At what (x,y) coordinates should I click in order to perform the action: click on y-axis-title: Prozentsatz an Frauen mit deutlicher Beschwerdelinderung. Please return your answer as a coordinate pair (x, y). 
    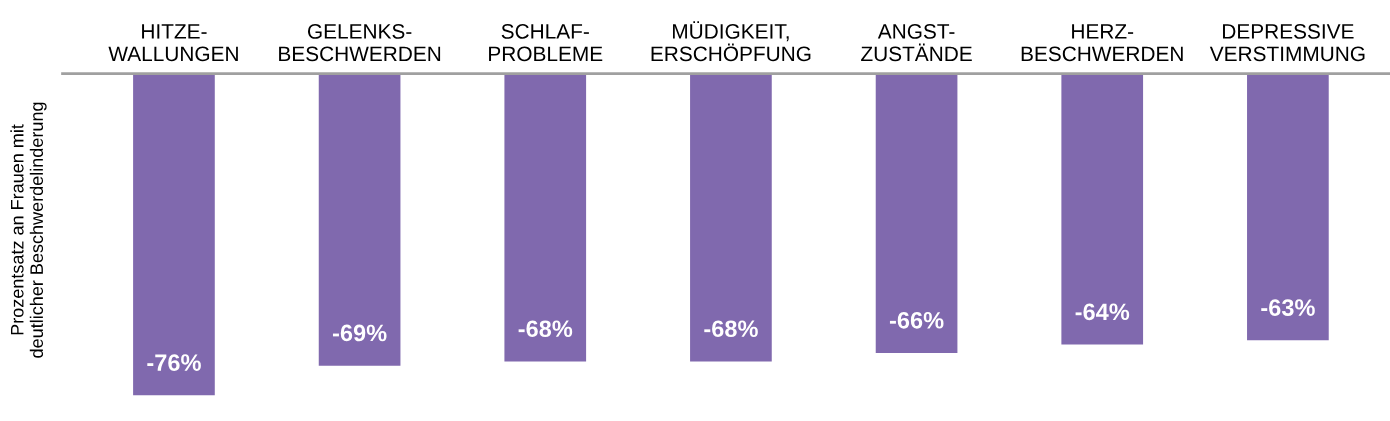
    Looking at the image, I should click on (28, 230).